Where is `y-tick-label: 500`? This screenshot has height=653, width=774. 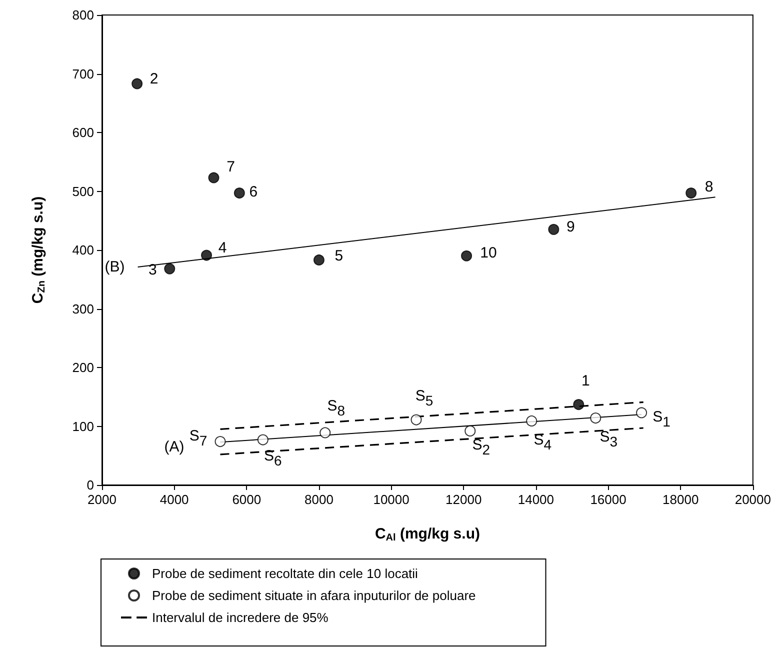 y-tick-label: 500 is located at coordinates (83, 191).